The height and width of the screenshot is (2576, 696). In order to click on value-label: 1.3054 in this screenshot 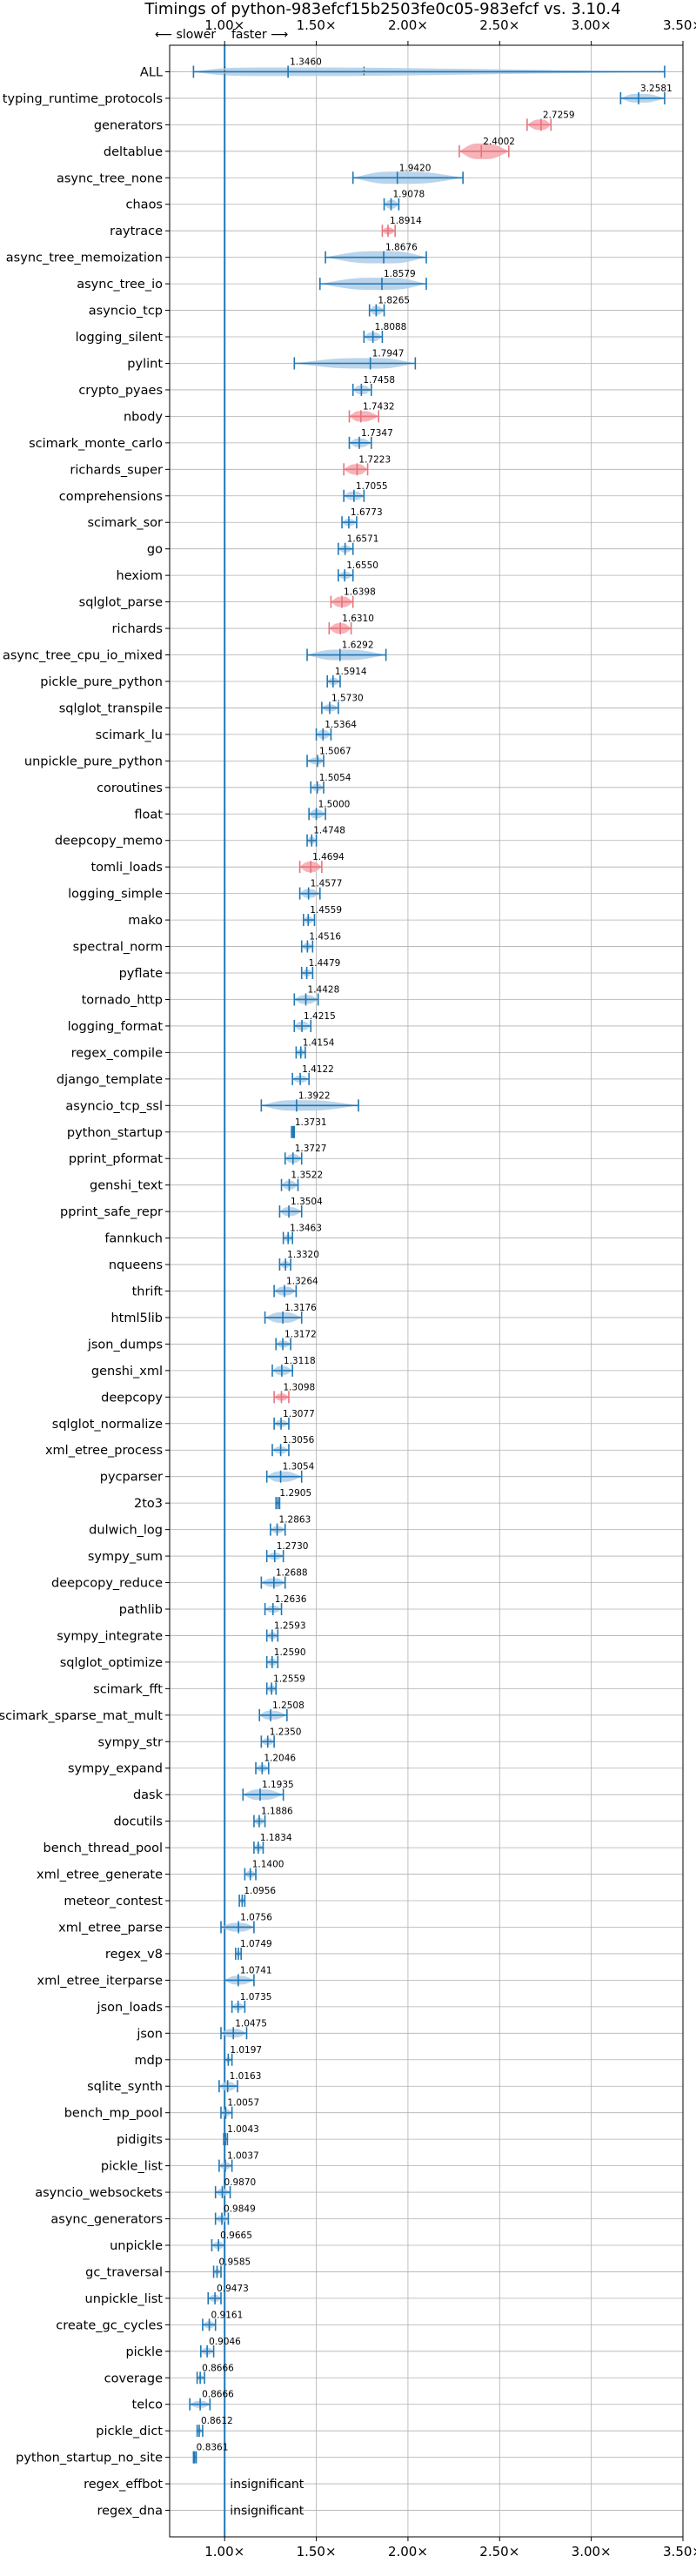, I will do `click(299, 1467)`.